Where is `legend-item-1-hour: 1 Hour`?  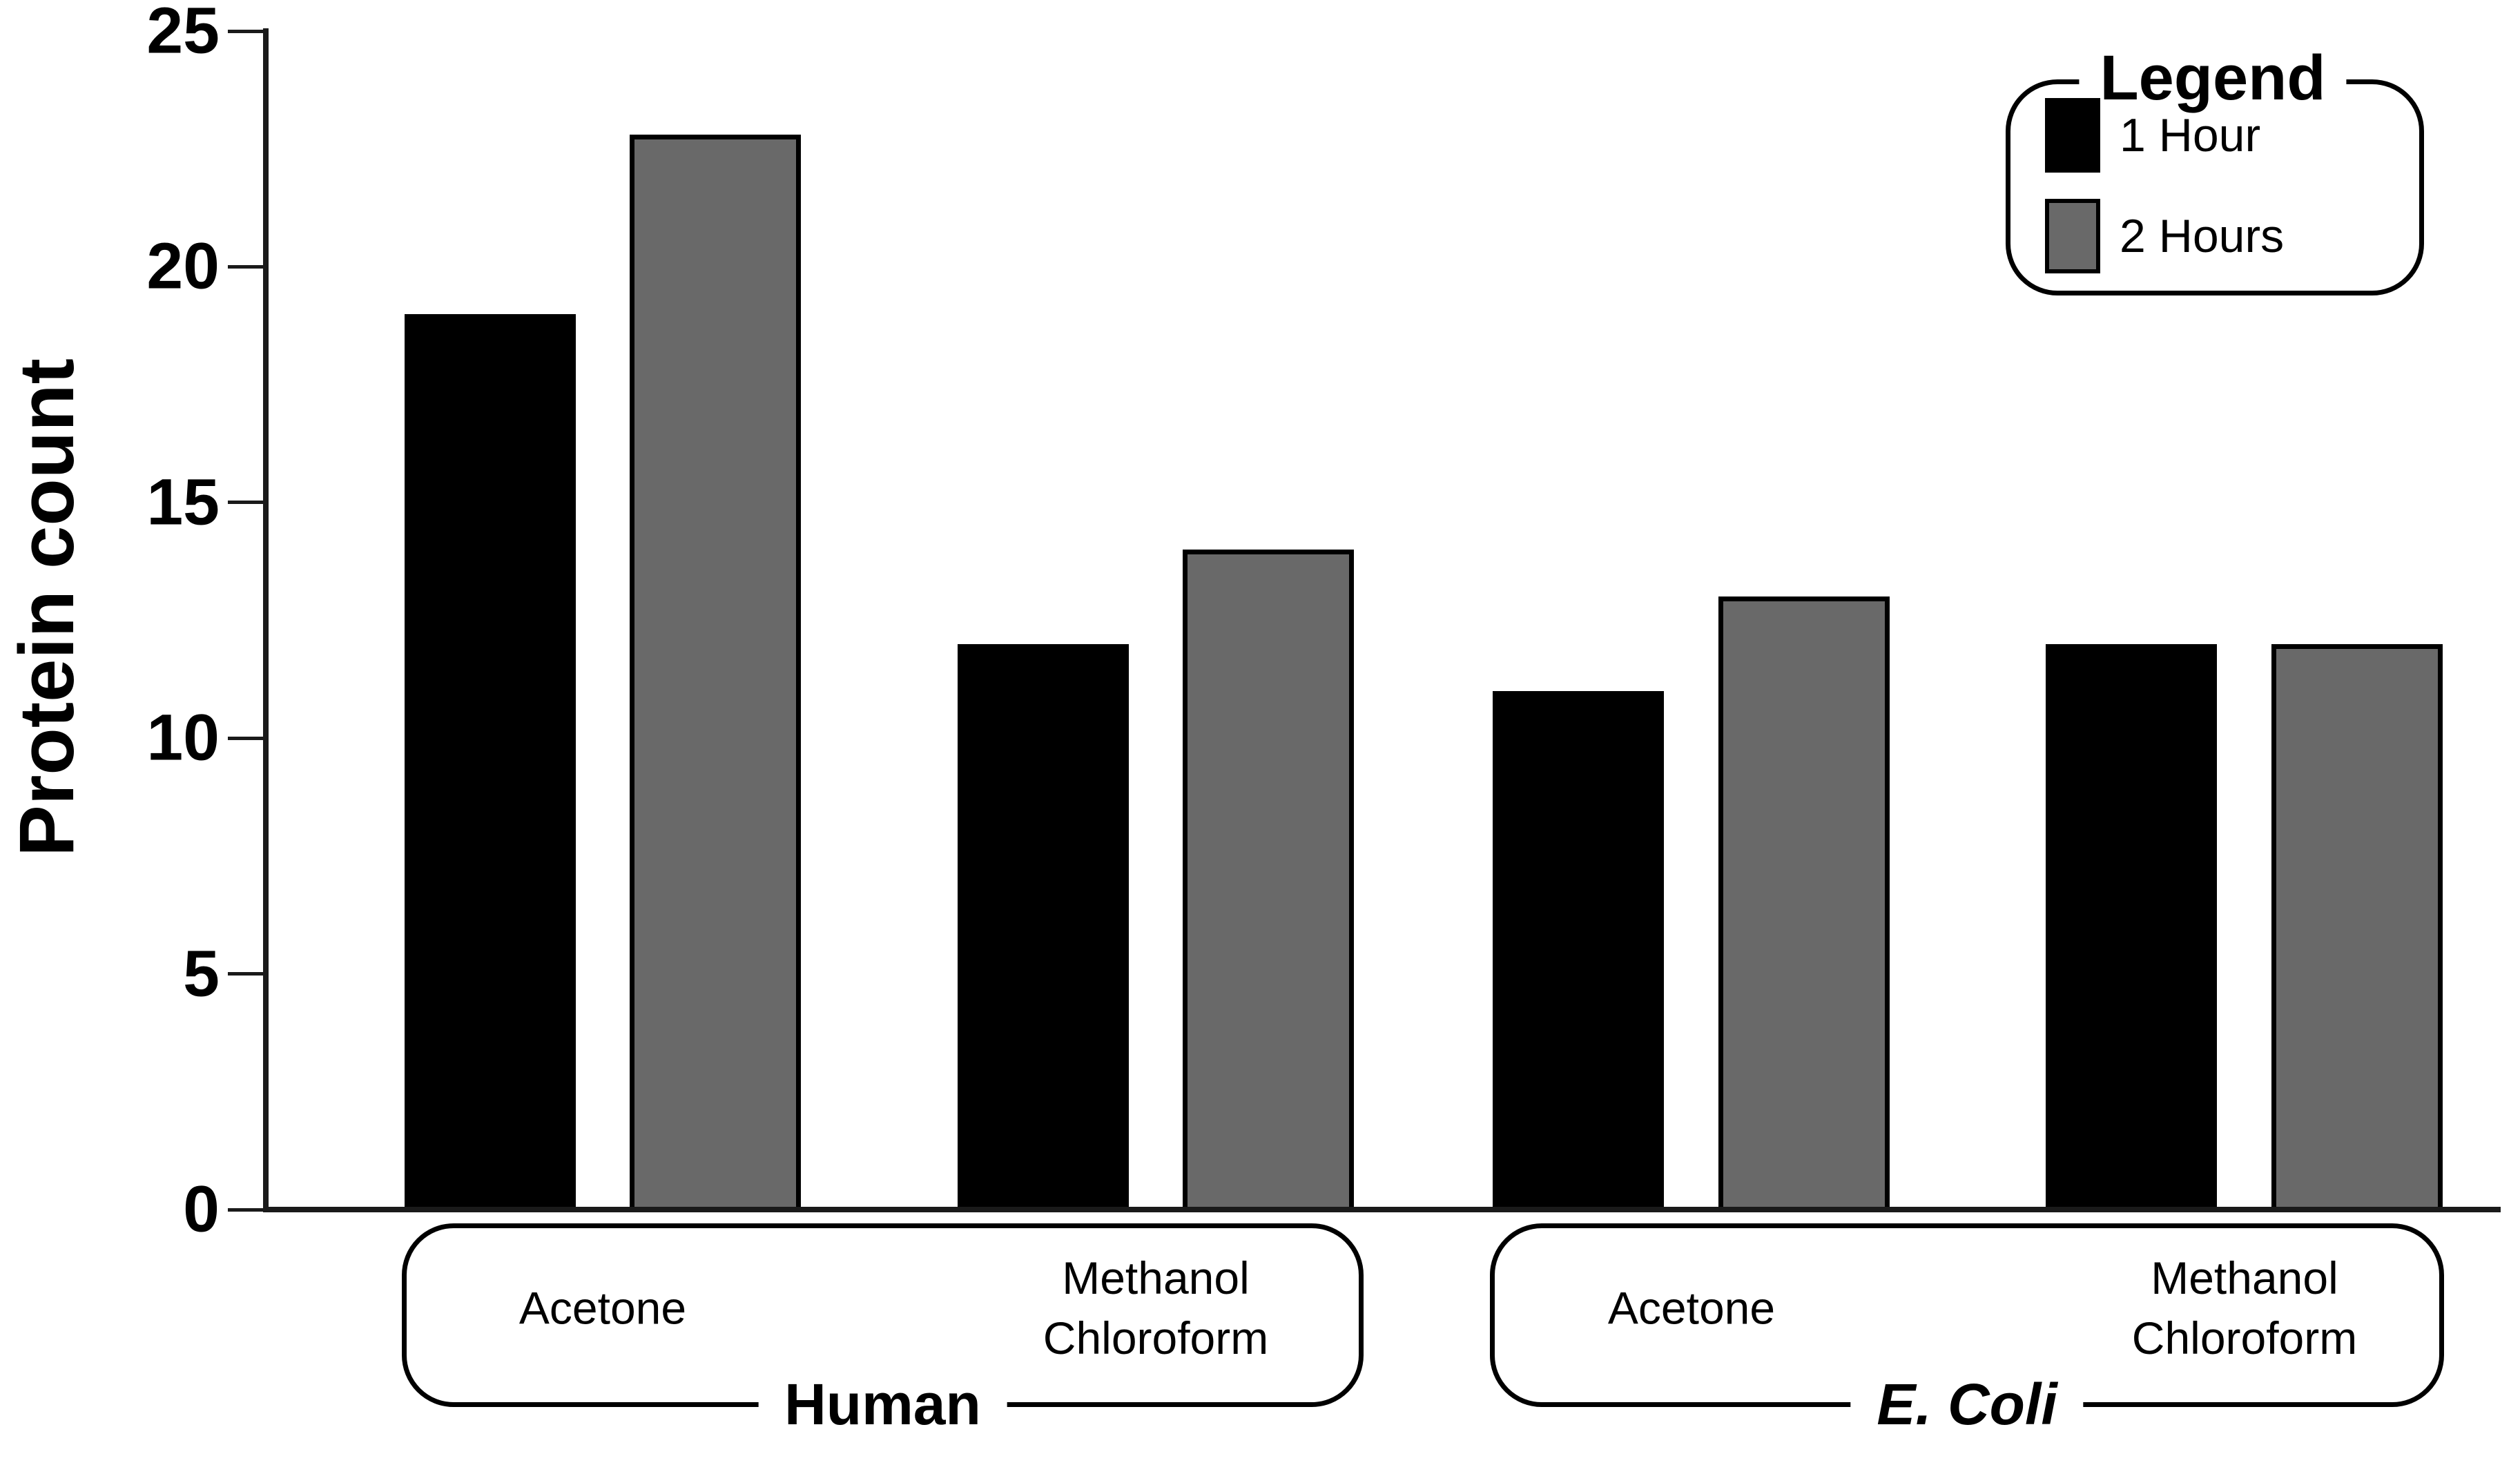
legend-item-1-hour: 1 Hour is located at coordinates (2164, 135).